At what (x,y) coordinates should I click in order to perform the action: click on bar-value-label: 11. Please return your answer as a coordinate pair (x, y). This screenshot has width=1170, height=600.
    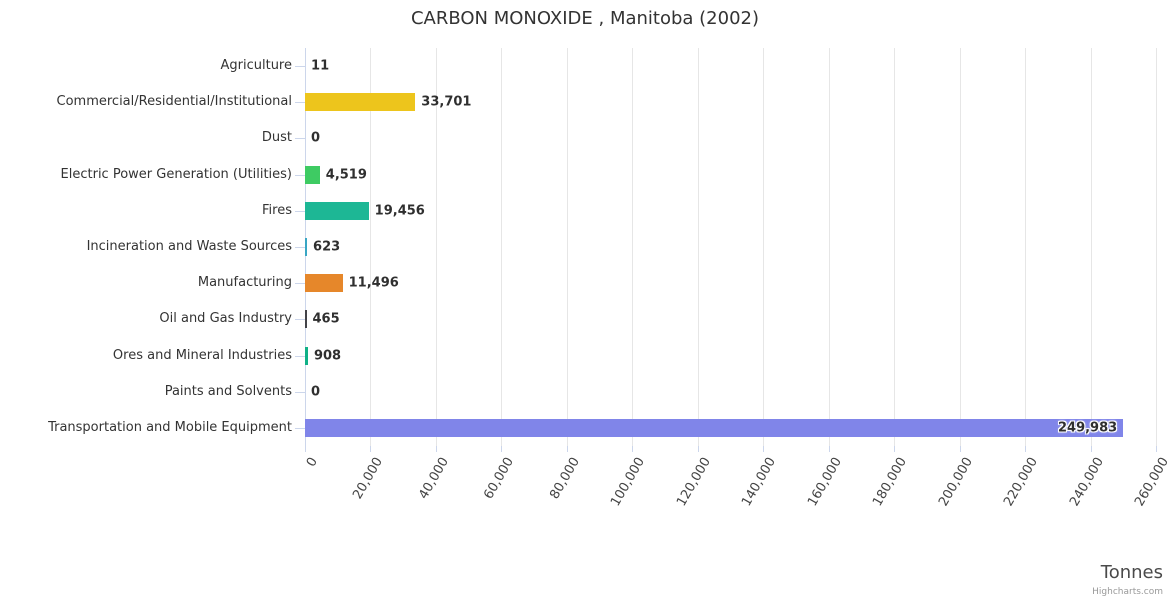
    Looking at the image, I should click on (320, 66).